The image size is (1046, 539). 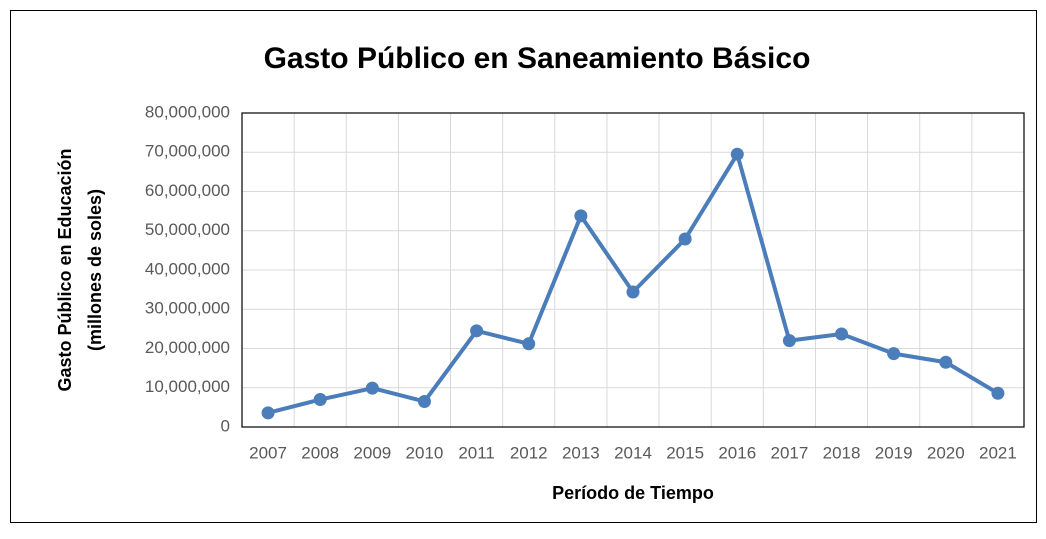 What do you see at coordinates (187, 111) in the screenshot?
I see `y-tick-label: 80,000,000` at bounding box center [187, 111].